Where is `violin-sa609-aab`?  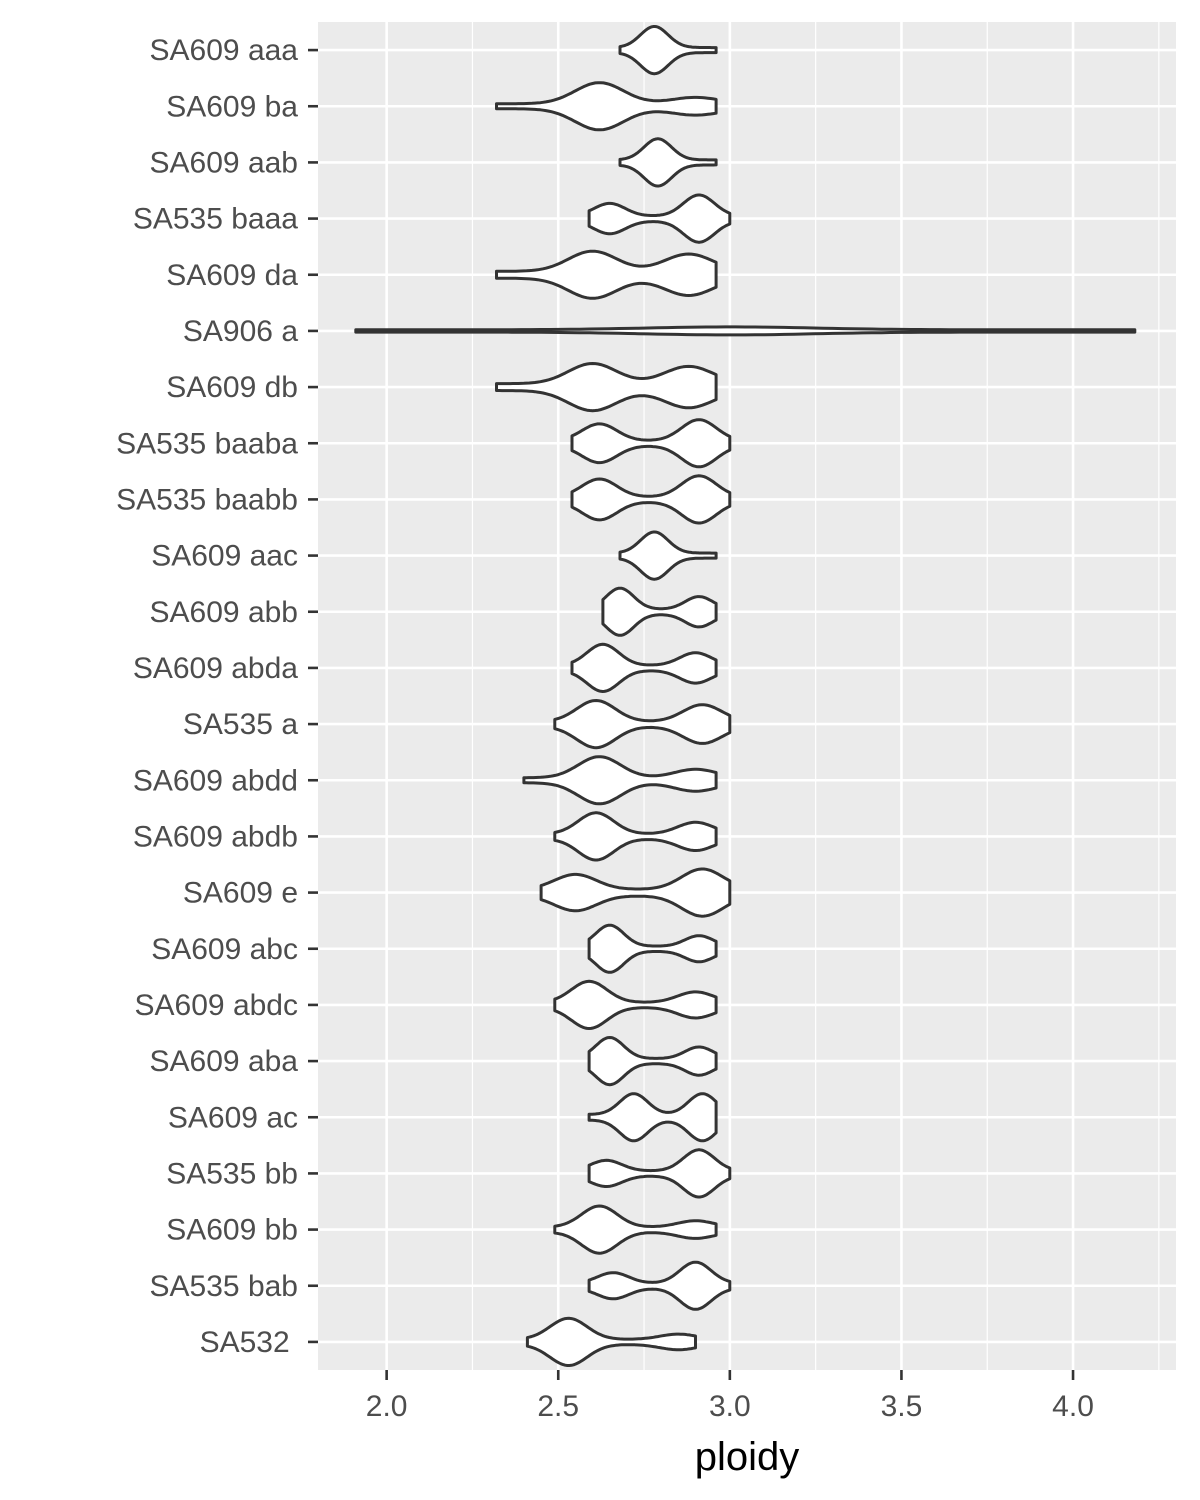 violin-sa609-aab is located at coordinates (668, 162).